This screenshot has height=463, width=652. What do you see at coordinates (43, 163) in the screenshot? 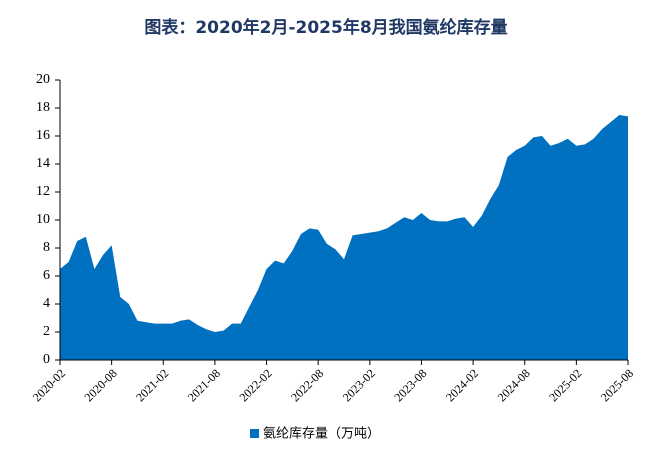
I see `y-tick-label: 14` at bounding box center [43, 163].